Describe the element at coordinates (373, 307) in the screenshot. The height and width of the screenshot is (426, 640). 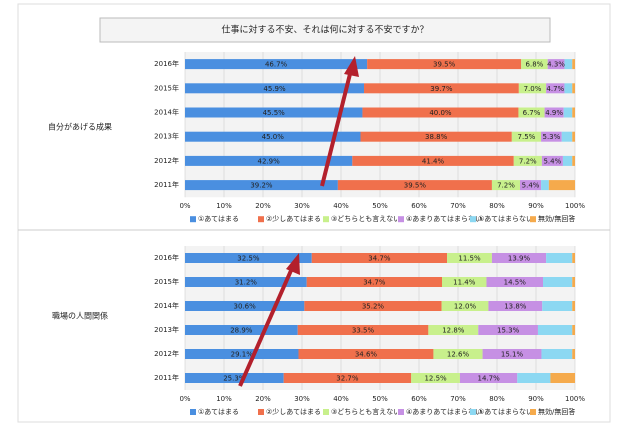
I see `value-label: 35.2%` at that location.